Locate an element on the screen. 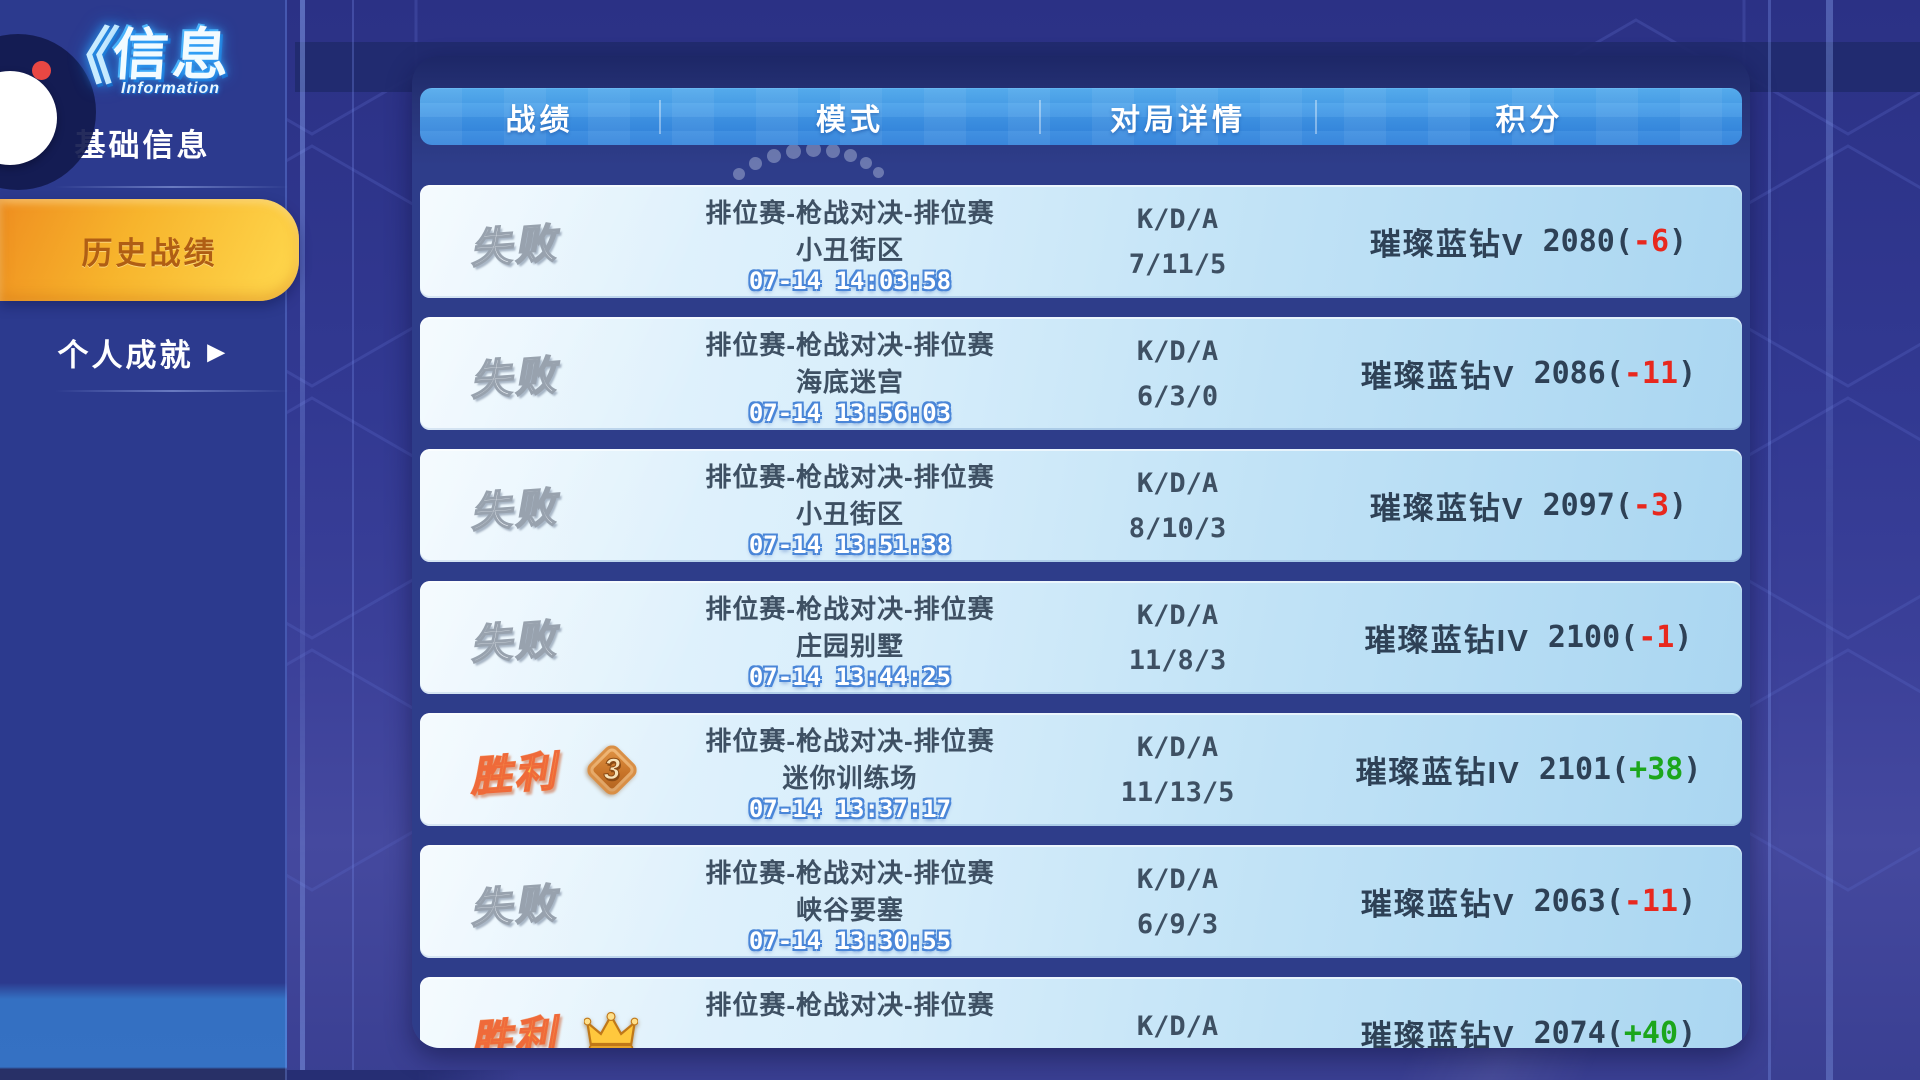 The image size is (1920, 1080). table-header: 战绩 模式 对局详情 积分 is located at coordinates (1081, 116).